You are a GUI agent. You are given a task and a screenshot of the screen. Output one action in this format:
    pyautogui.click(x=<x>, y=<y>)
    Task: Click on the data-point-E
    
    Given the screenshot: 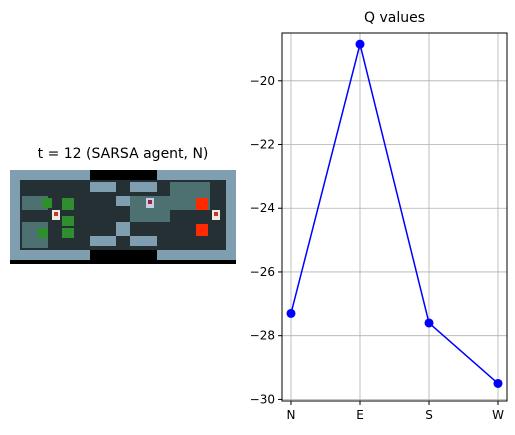 What is the action you would take?
    pyautogui.click(x=360, y=44)
    